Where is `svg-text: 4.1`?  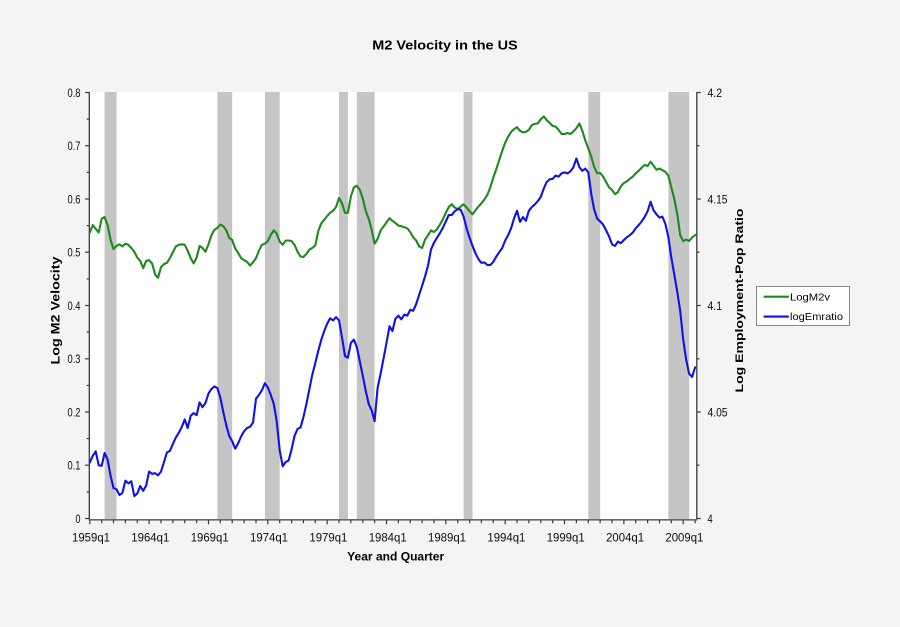 svg-text: 4.1 is located at coordinates (714, 306).